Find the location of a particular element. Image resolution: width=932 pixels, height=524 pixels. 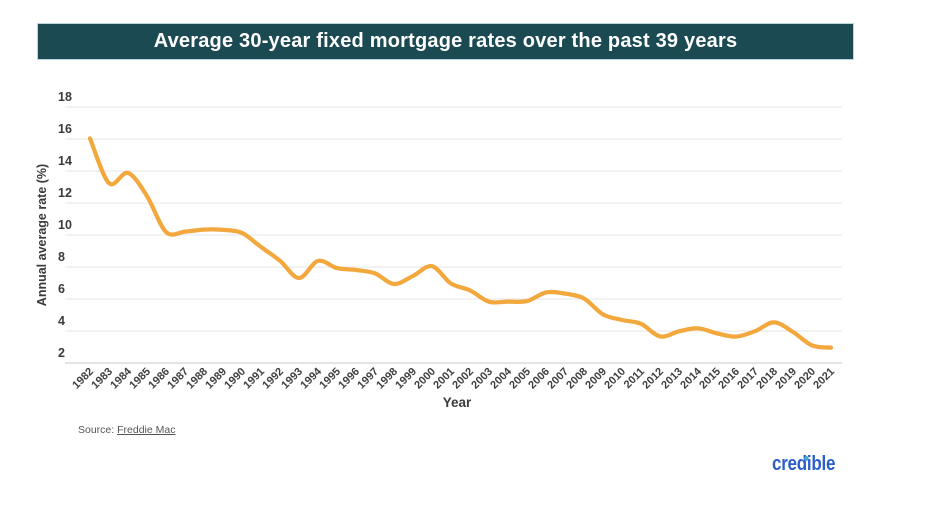

x-tick-label: 2003 is located at coordinates (482, 379).